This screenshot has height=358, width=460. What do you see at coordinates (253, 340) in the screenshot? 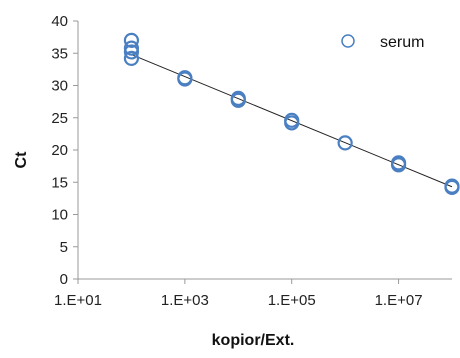
I see `x-axis-title: kopior/Ext.` at bounding box center [253, 340].